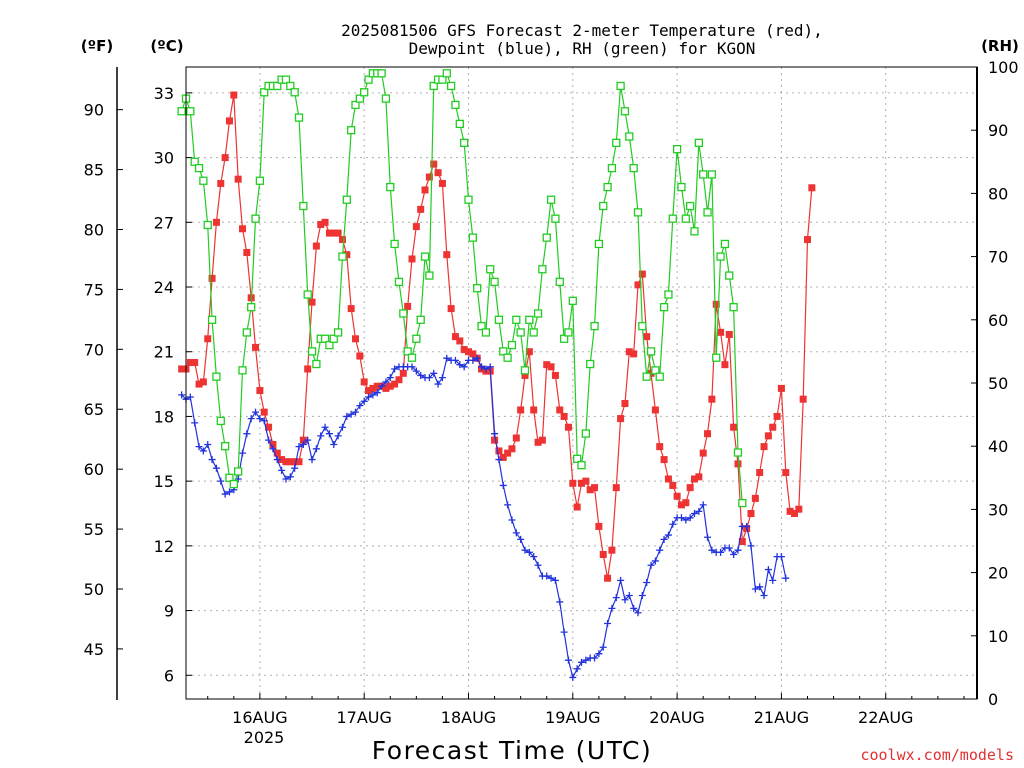 The image size is (1024, 768). Describe the element at coordinates (164, 158) in the screenshot. I see `celsius-tick-label: 30` at that location.